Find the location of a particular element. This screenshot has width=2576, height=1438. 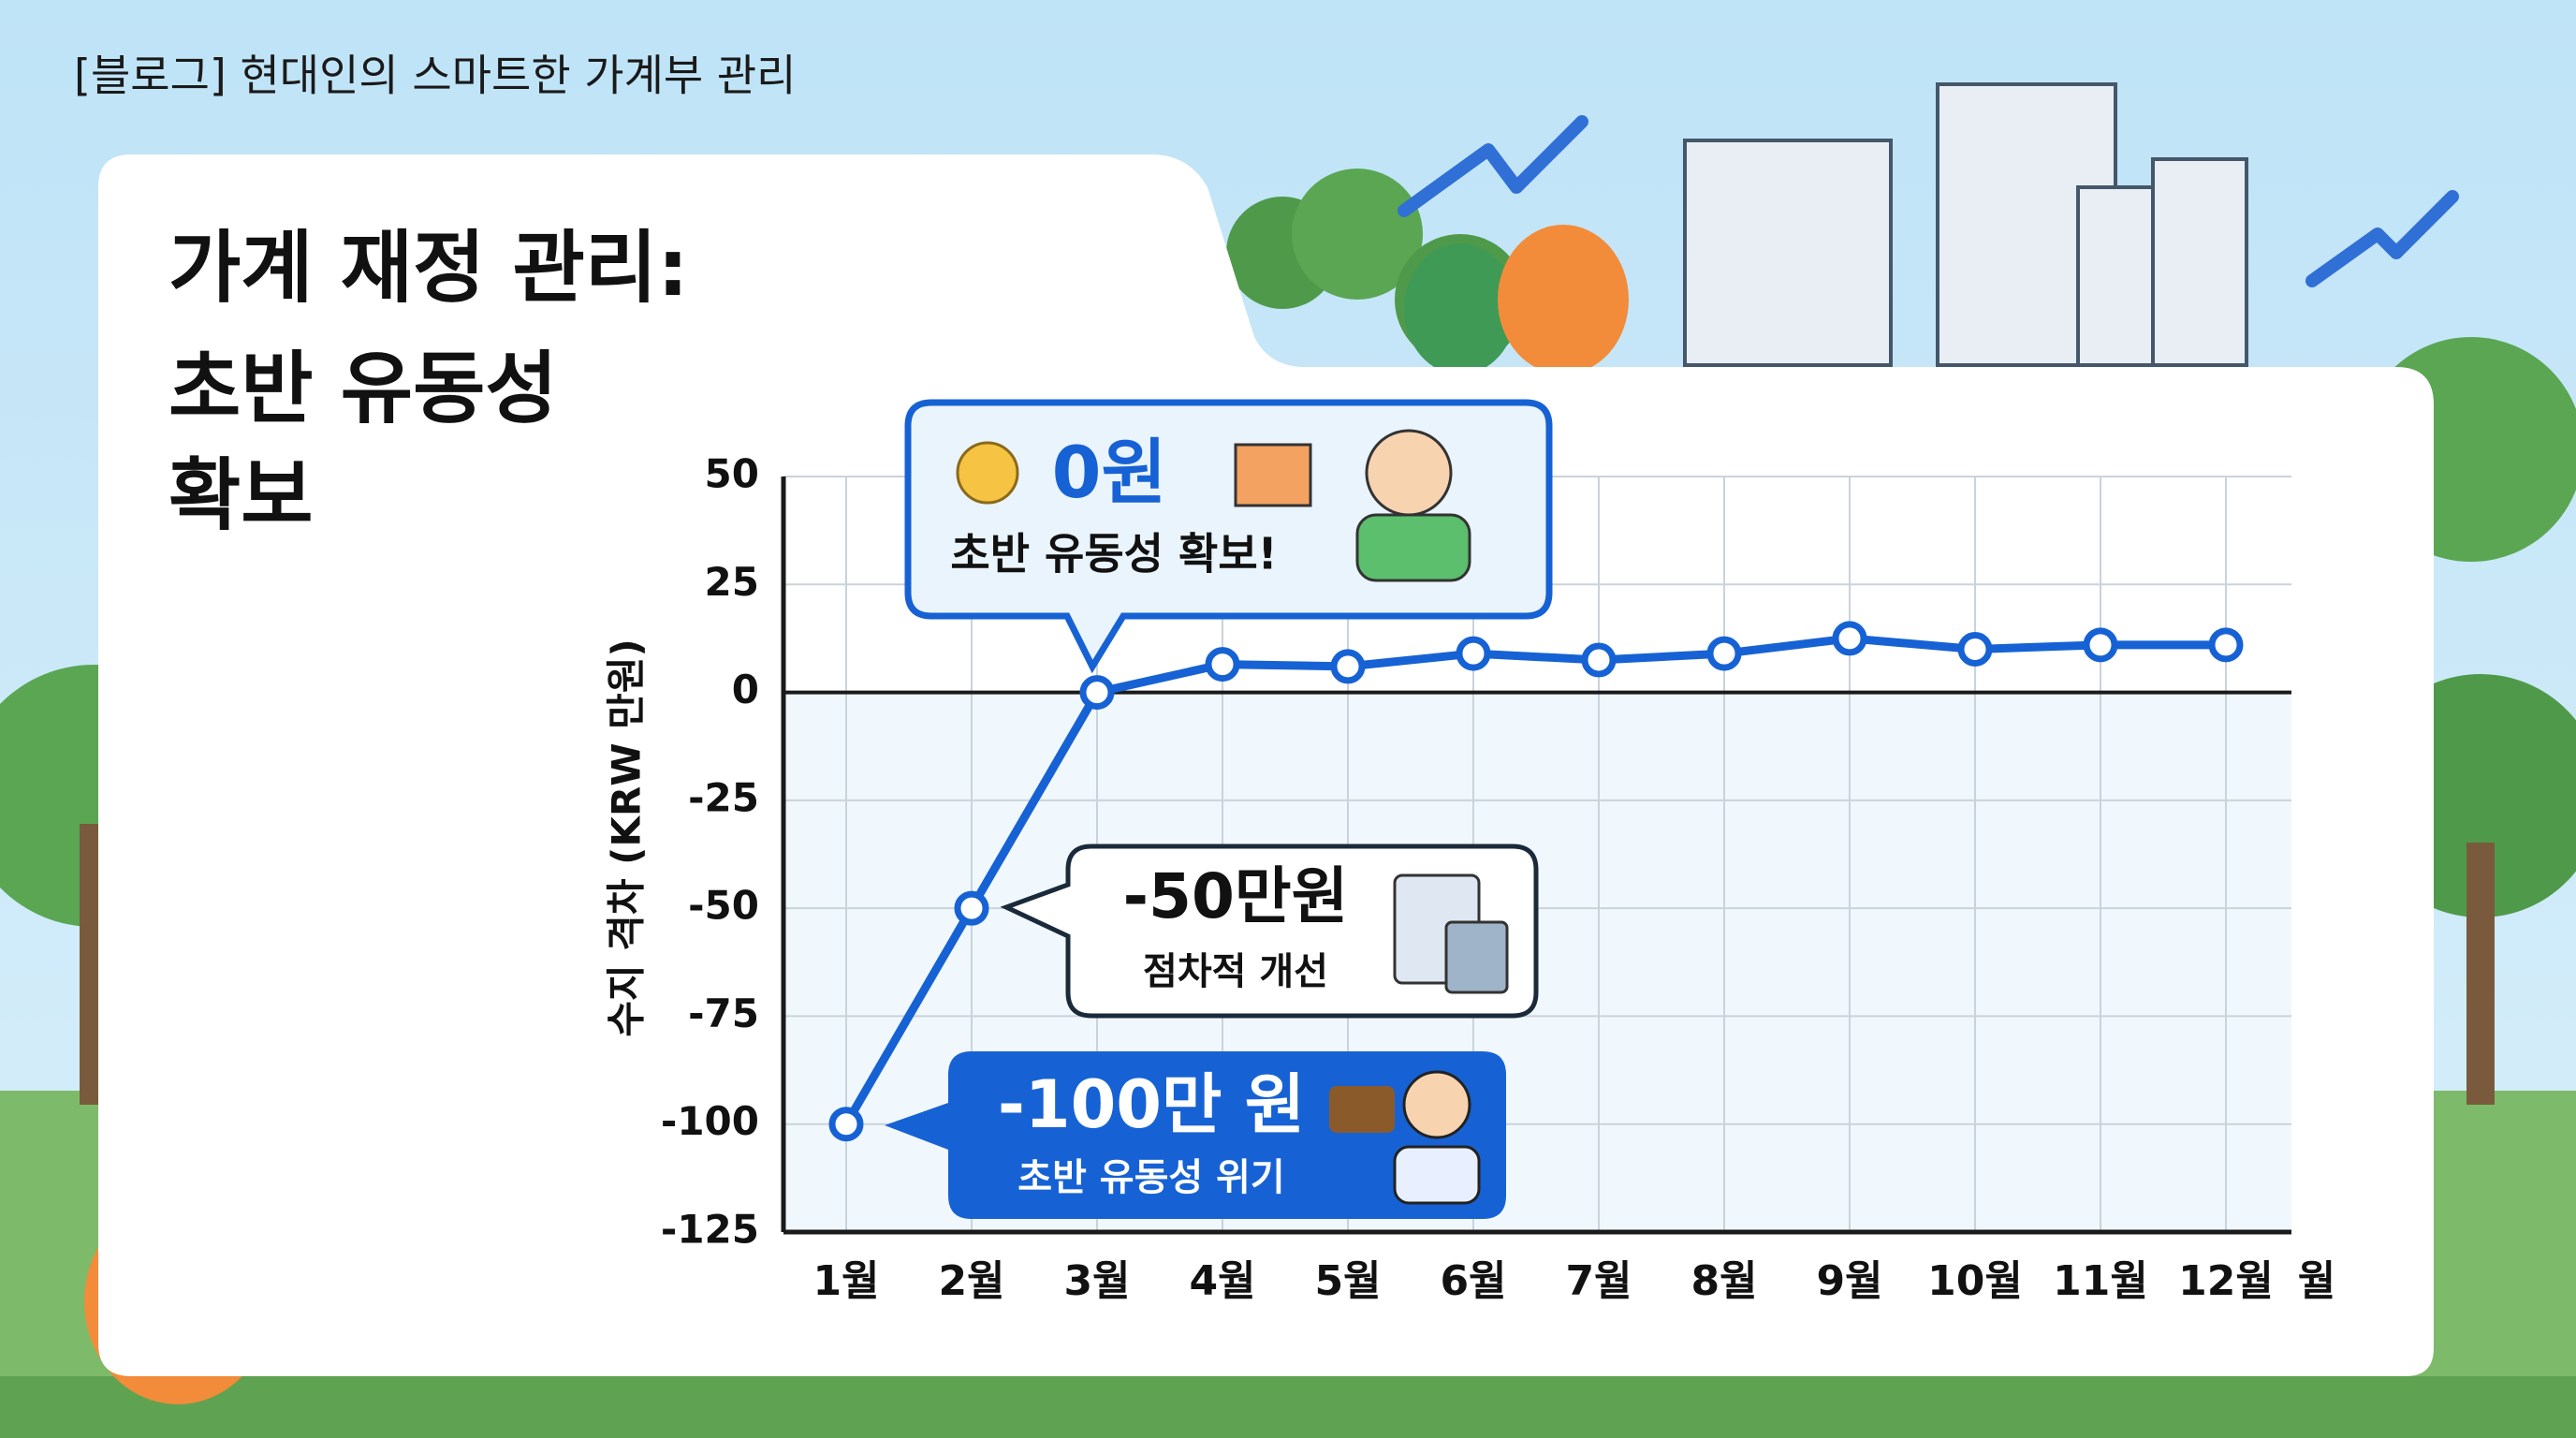

callout-text: 점차적 개선 is located at coordinates (1235, 972).